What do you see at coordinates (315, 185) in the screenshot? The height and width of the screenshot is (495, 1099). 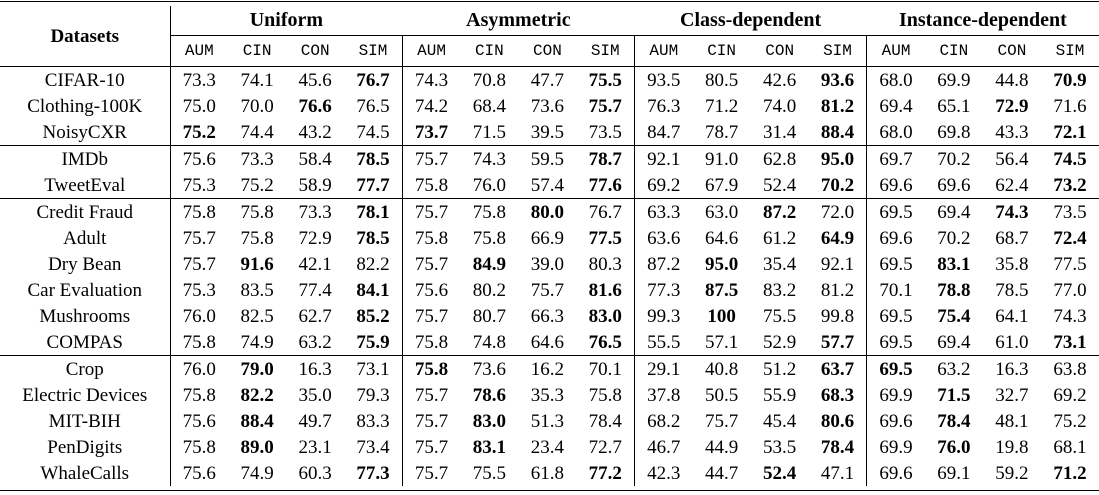 I see `metric-cell: 58.9` at bounding box center [315, 185].